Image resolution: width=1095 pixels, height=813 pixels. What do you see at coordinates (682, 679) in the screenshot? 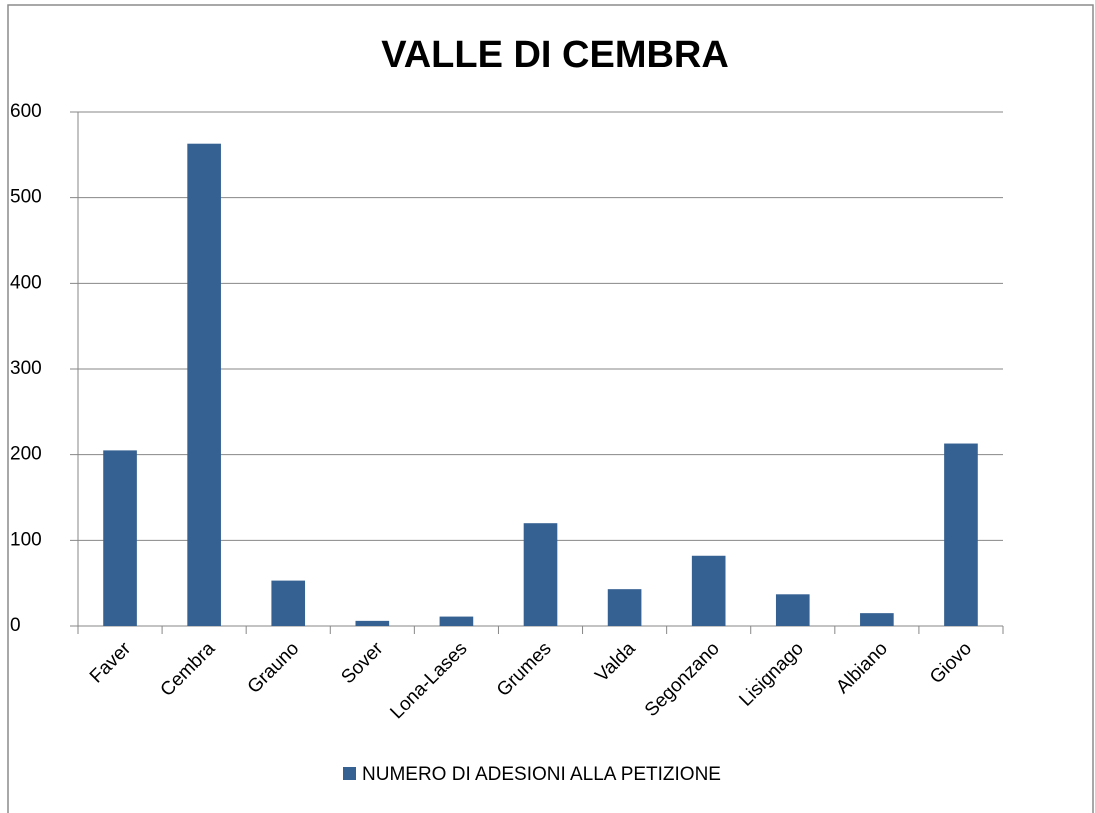
I see `x-tick-label: Segonzano` at bounding box center [682, 679].